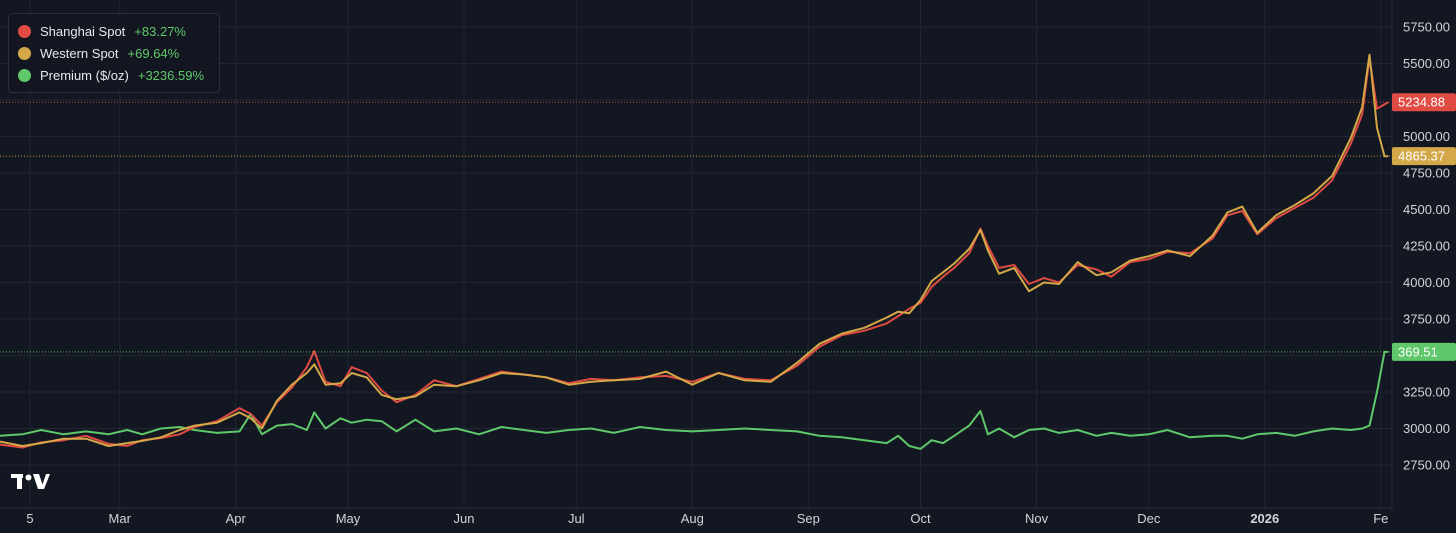 This screenshot has height=533, width=1456. I want to click on y-tick-label: 4750.00, so click(1426, 173).